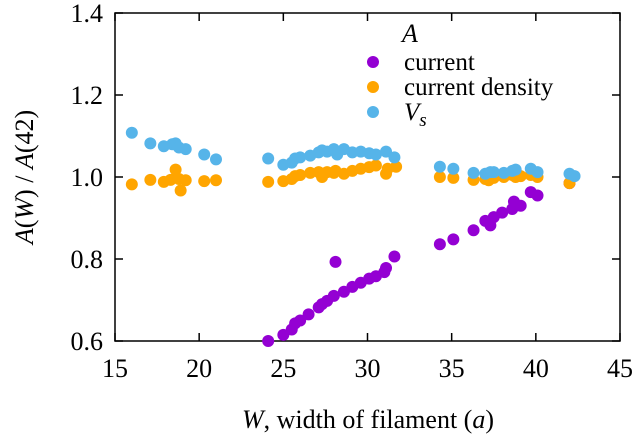 The height and width of the screenshot is (440, 633). Describe the element at coordinates (479, 87) in the screenshot. I see `legend-label-current-density: current density` at that location.